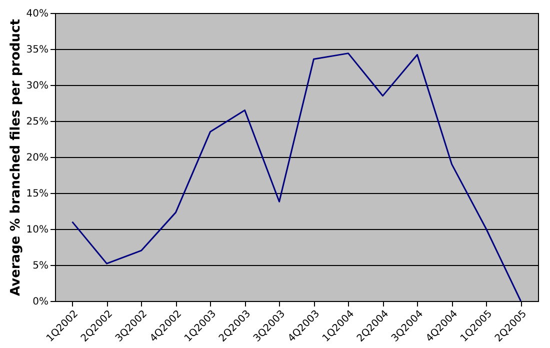 The image size is (550, 348). What do you see at coordinates (40, 302) in the screenshot?
I see `y-tick-label: 0%` at bounding box center [40, 302].